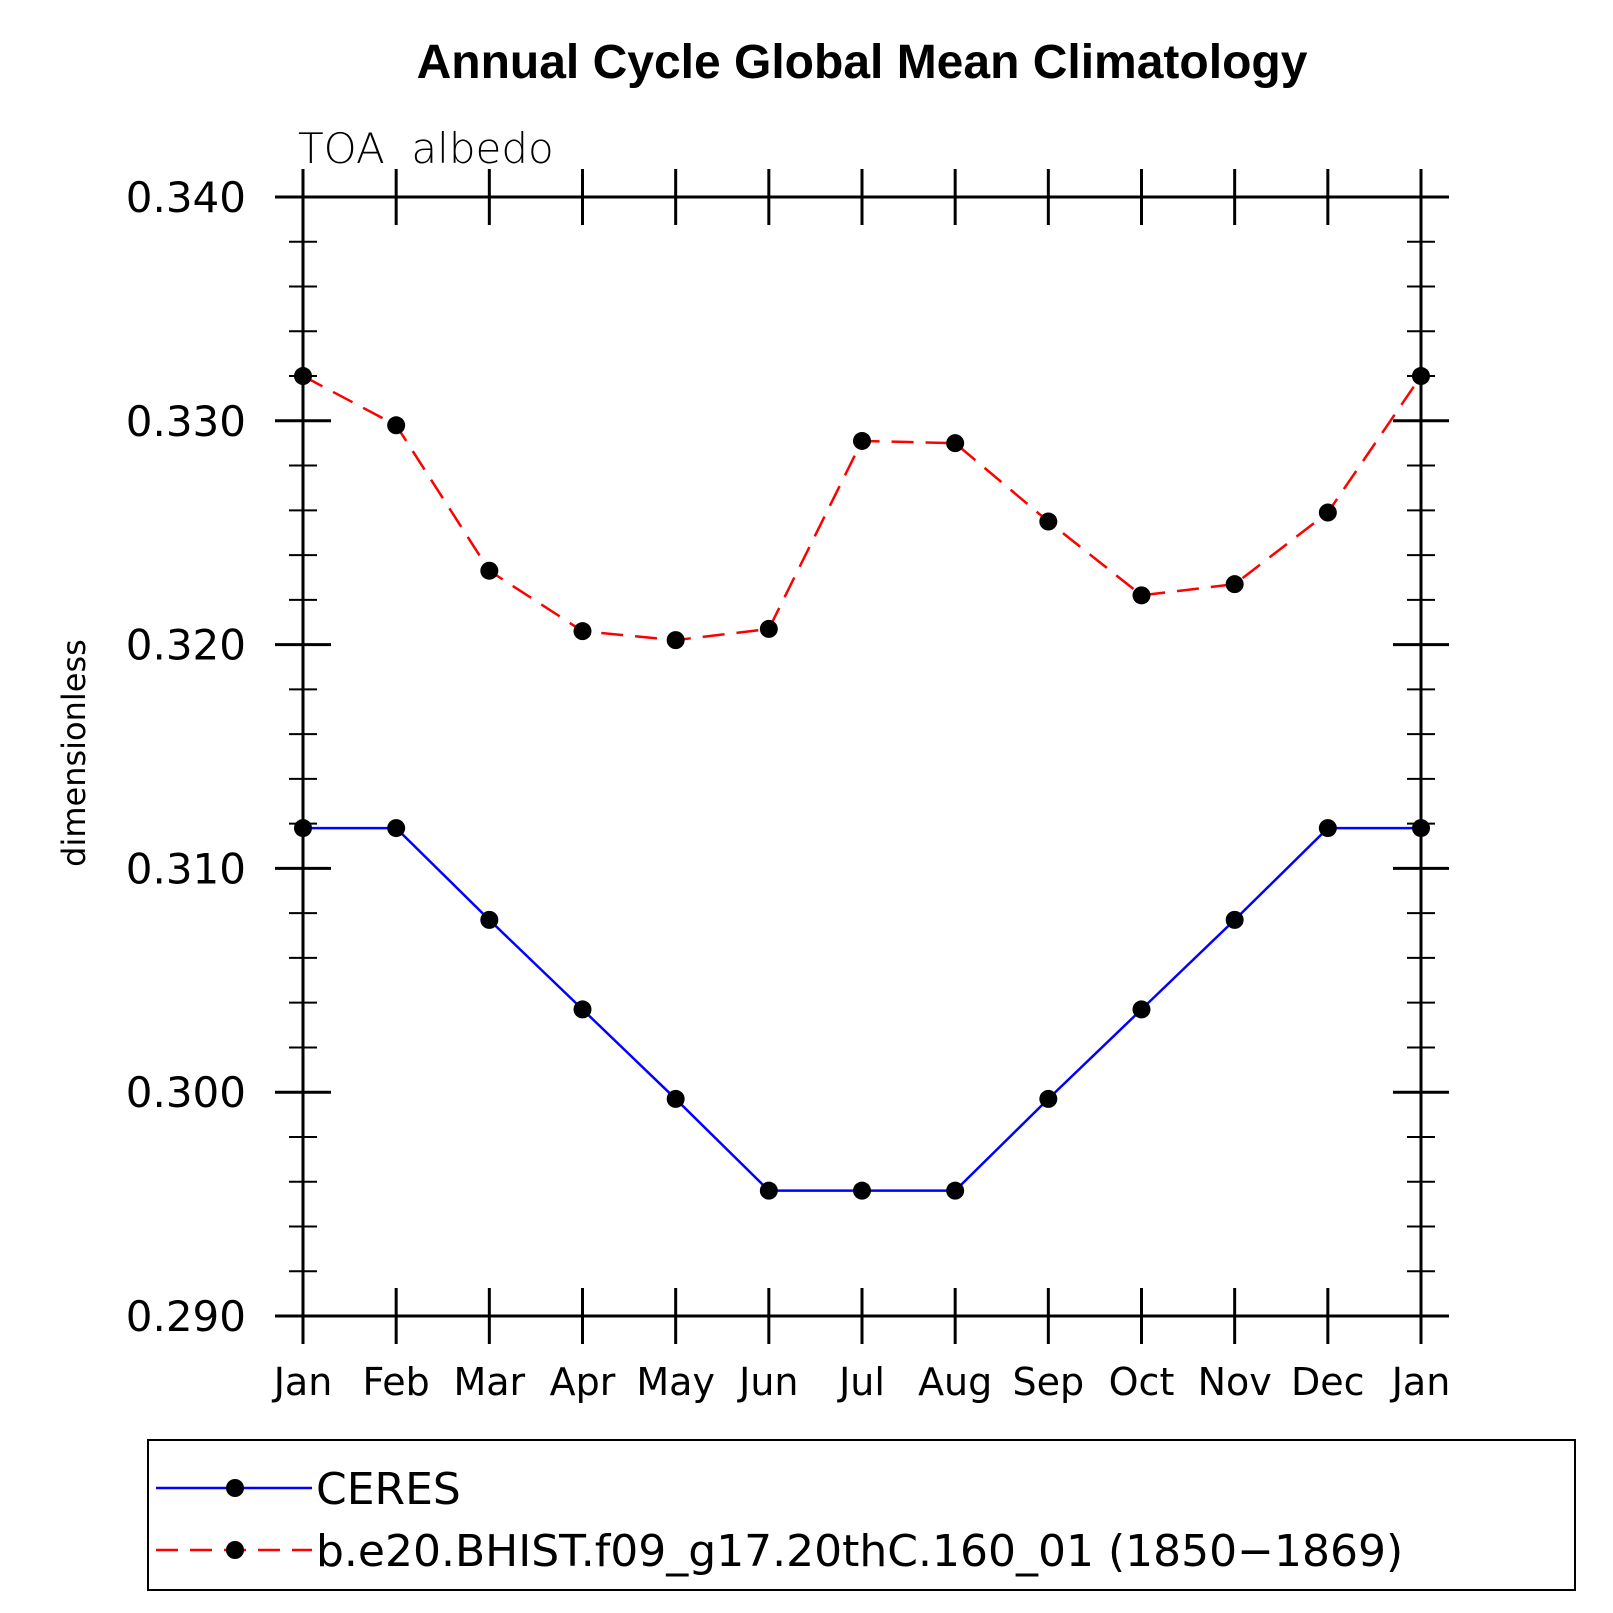 The image size is (1613, 1613). What do you see at coordinates (862, 62) in the screenshot?
I see `chart-title: Annual Cycle Global Mean Climatology` at bounding box center [862, 62].